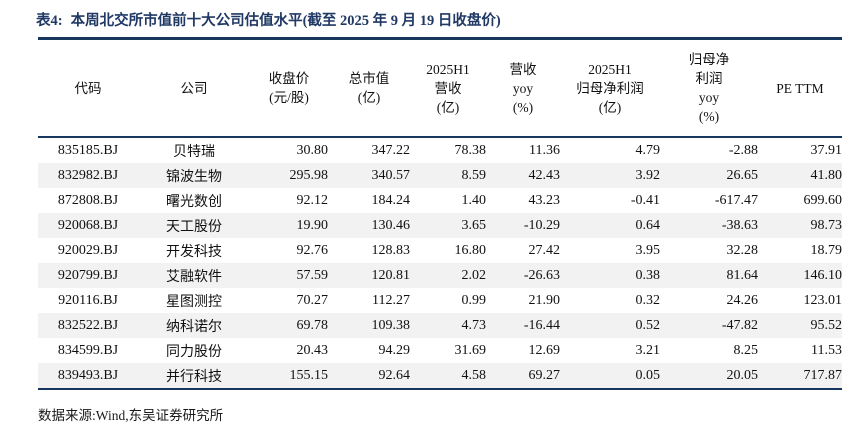 The height and width of the screenshot is (436, 865). I want to click on column-header-close: 收盘价 (元/股), so click(289, 87).